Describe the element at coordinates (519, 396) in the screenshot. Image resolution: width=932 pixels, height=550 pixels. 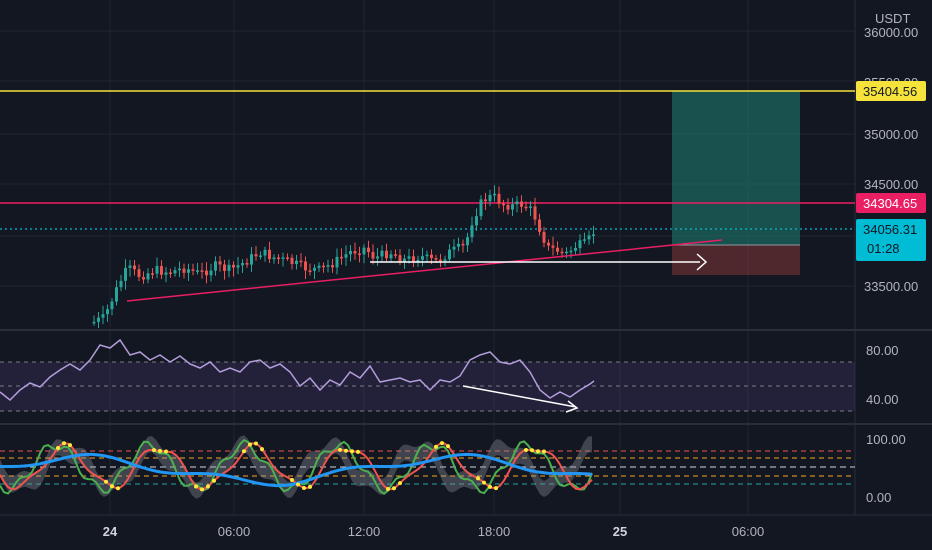
I see `rsi-divergence-arrow` at that location.